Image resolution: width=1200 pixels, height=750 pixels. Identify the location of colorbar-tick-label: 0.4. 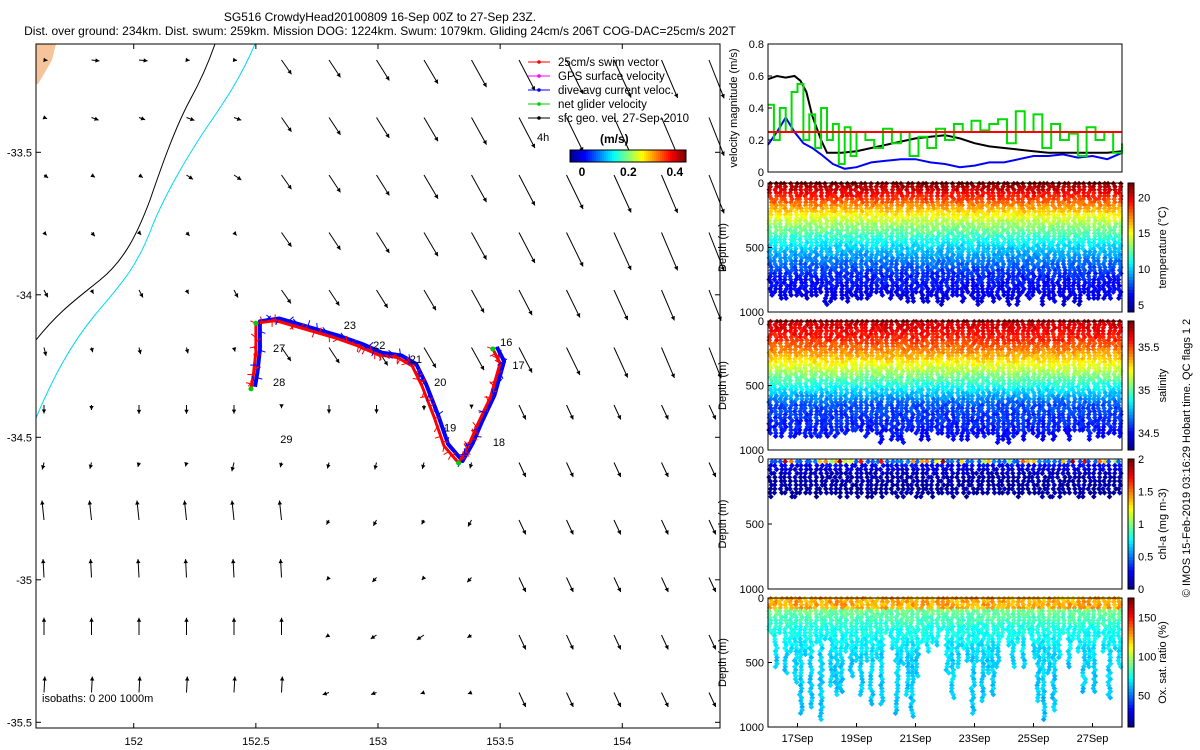
(674, 172).